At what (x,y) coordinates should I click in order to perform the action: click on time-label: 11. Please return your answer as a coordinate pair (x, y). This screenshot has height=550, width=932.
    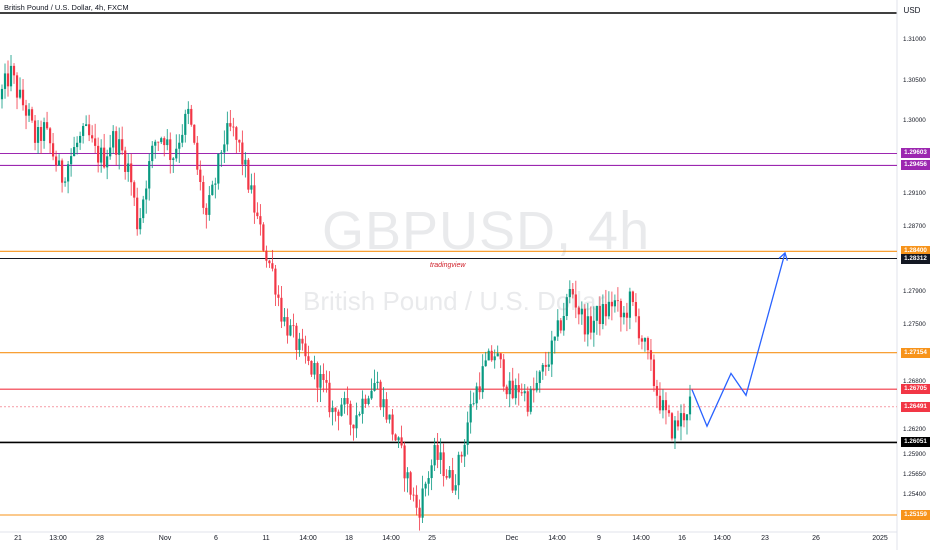
    Looking at the image, I should click on (266, 538).